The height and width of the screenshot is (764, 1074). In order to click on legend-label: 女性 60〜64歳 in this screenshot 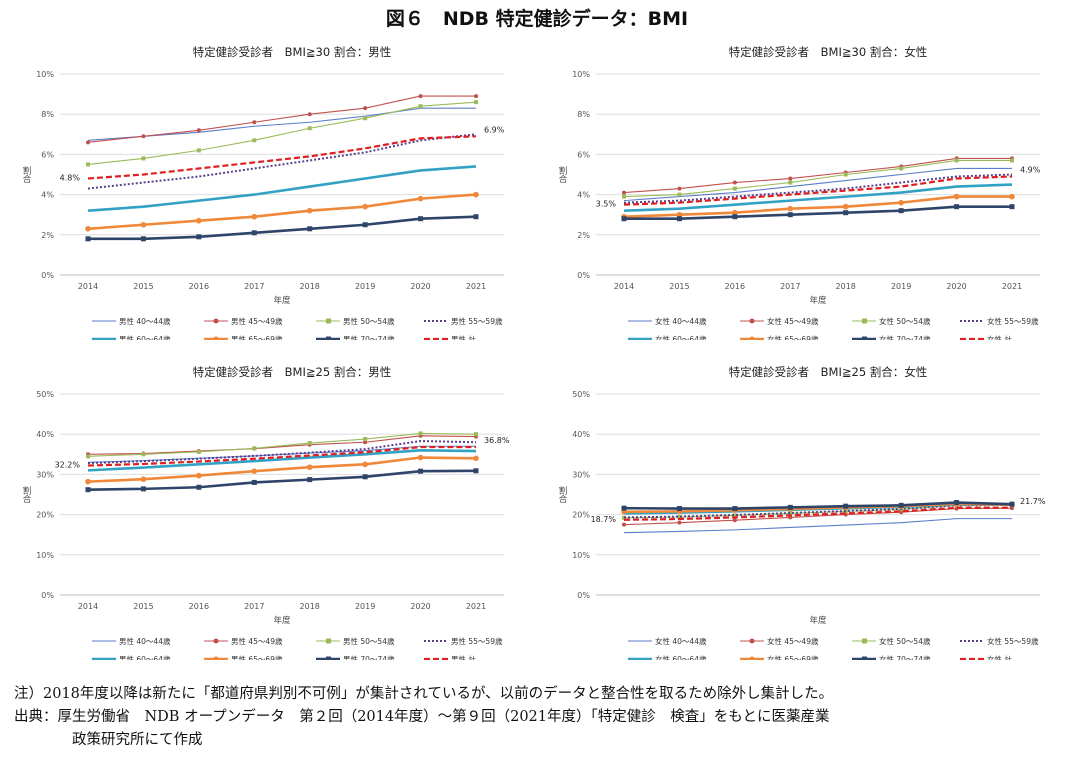, I will do `click(681, 657)`.